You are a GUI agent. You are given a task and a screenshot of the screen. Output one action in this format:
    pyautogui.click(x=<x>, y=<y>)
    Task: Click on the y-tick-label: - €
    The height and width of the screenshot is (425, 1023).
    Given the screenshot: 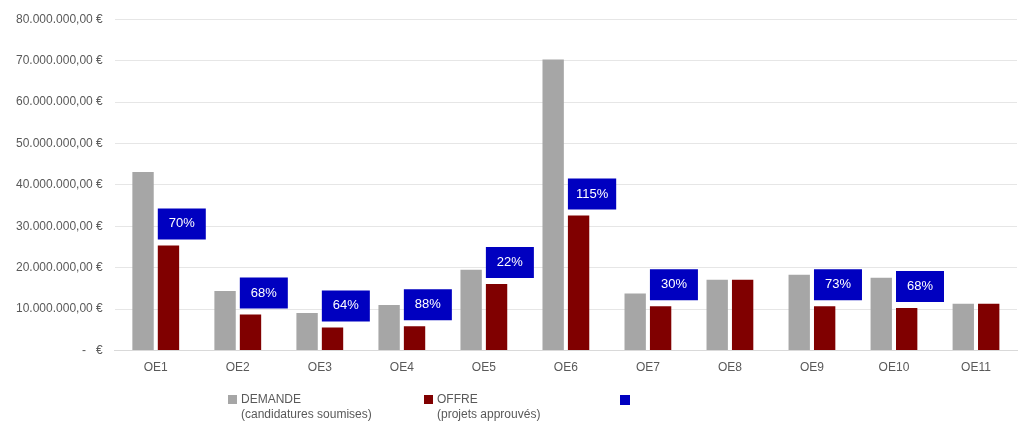 What is the action you would take?
    pyautogui.click(x=93, y=349)
    